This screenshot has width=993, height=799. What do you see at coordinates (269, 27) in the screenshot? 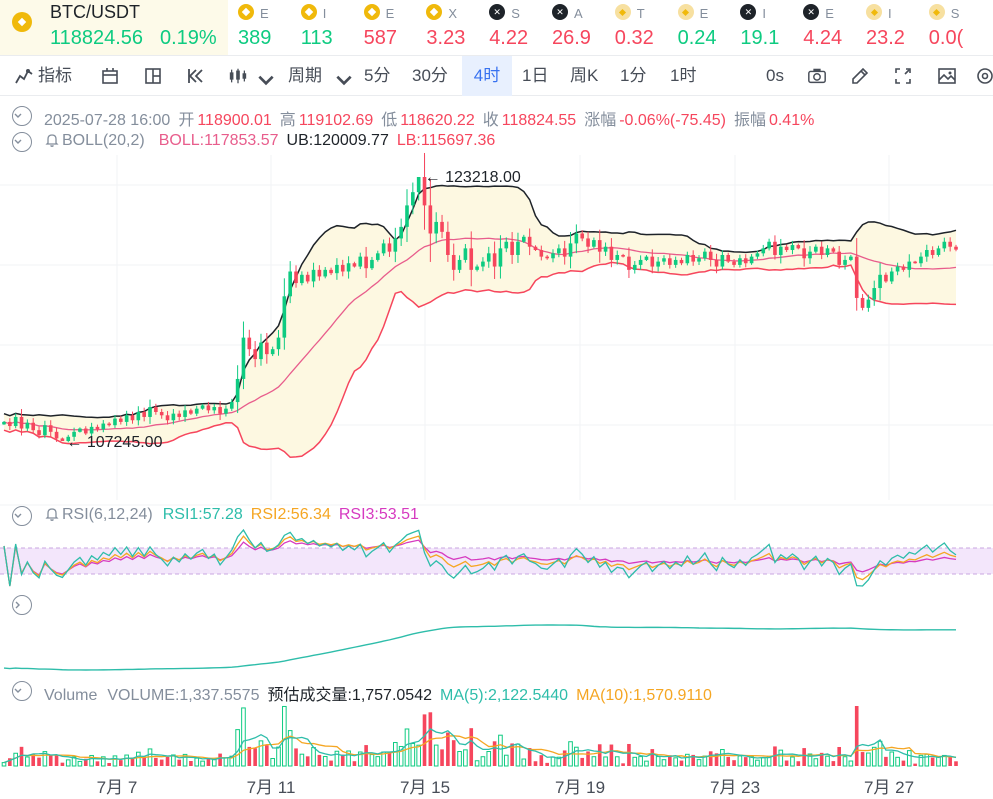
I see `ticker-item: E 389` at bounding box center [269, 27].